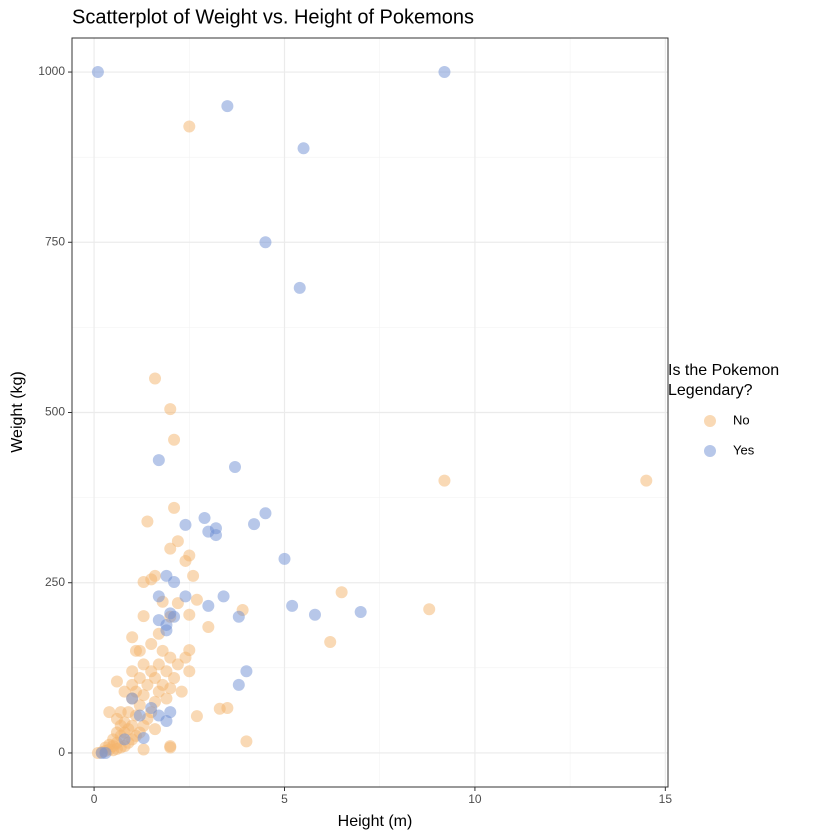 This screenshot has width=840, height=840. What do you see at coordinates (475, 799) in the screenshot?
I see `x-tick-label: 10` at bounding box center [475, 799].